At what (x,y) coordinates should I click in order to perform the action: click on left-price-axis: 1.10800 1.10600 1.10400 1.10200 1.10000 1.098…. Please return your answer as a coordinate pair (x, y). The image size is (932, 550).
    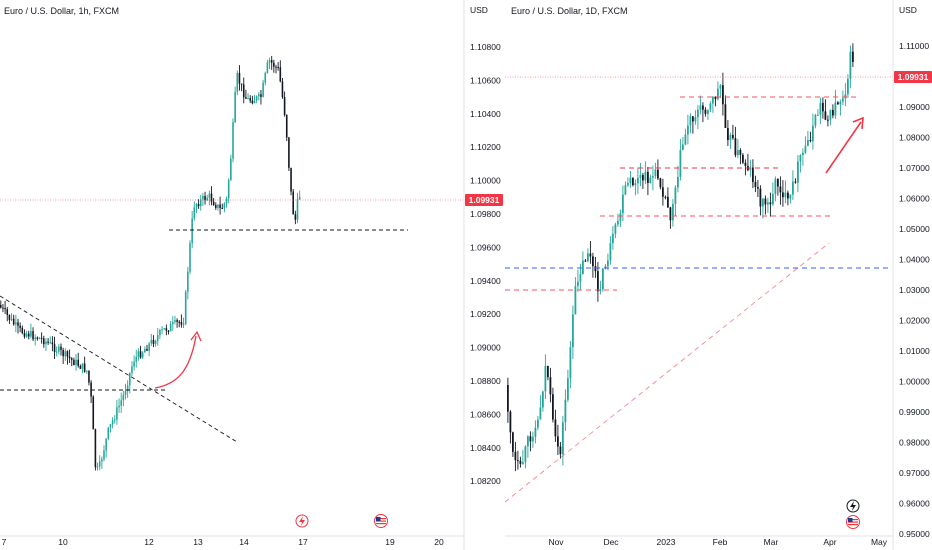
    Looking at the image, I should click on (483, 275).